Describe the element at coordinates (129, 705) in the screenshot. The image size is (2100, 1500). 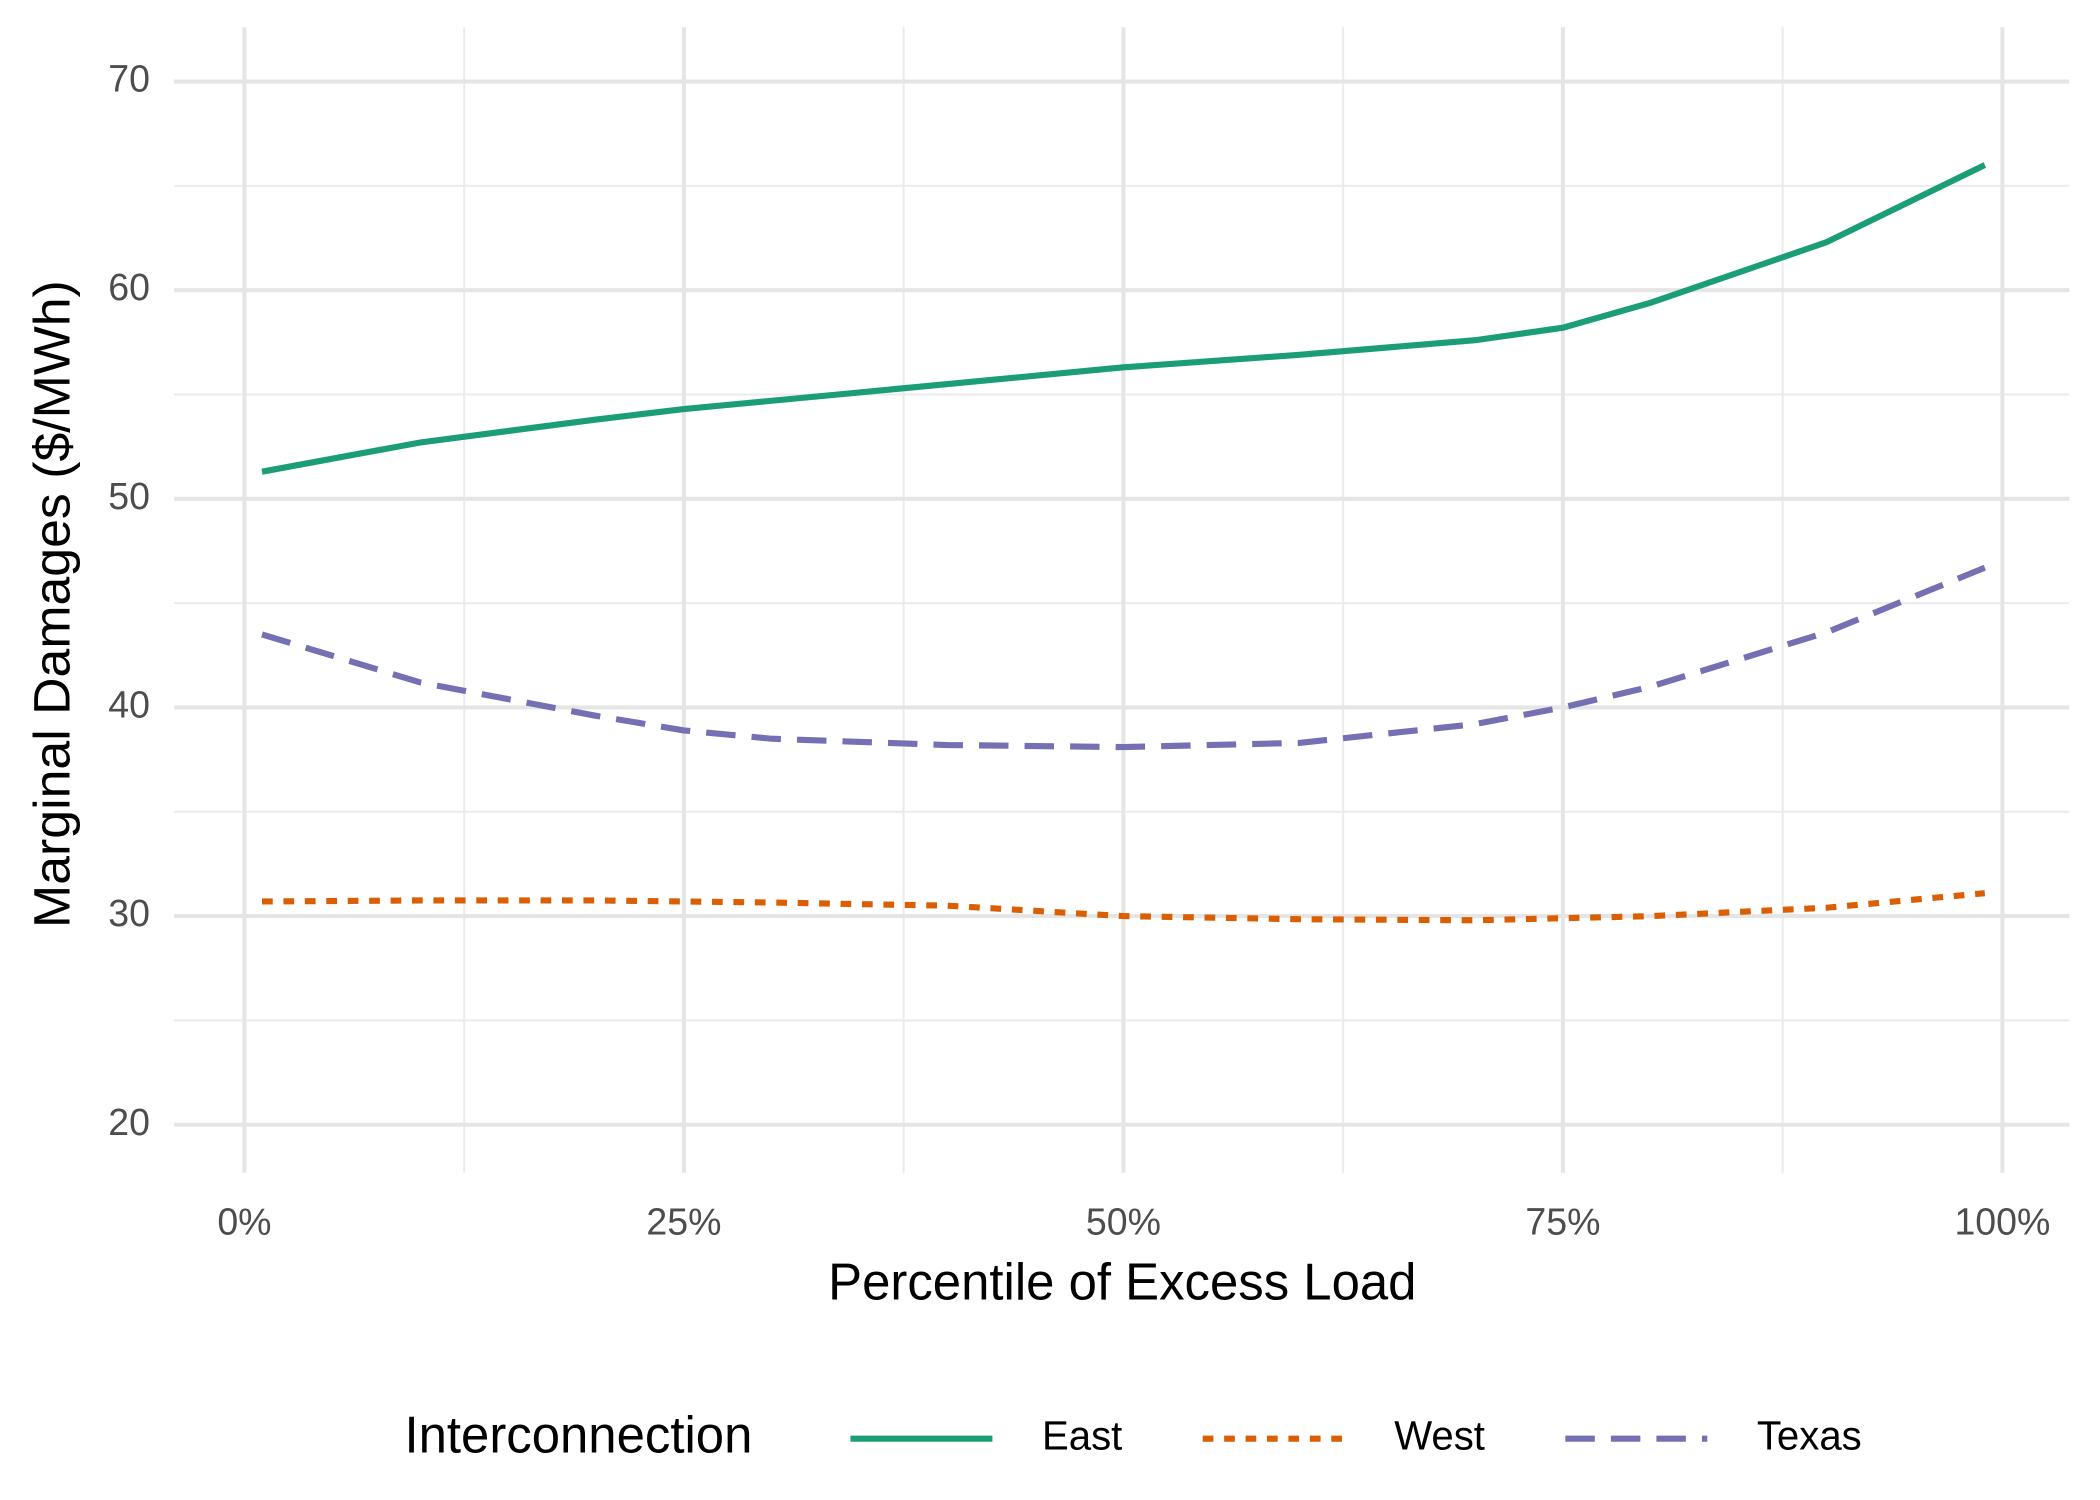
I see `y-tick-label: 40` at that location.